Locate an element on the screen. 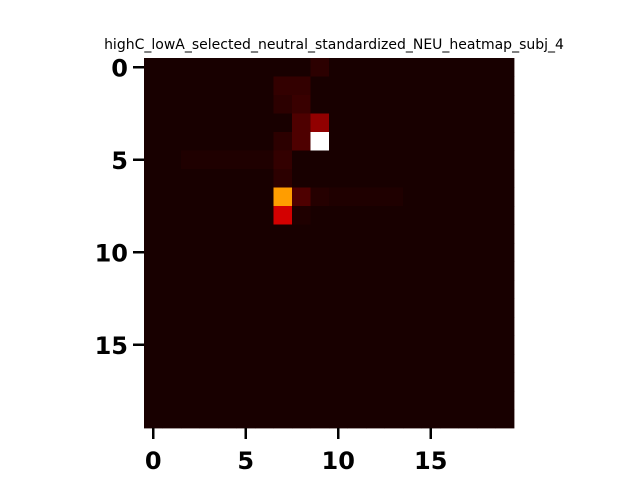  heatmap-cell-r17-c5 is located at coordinates (246, 382).